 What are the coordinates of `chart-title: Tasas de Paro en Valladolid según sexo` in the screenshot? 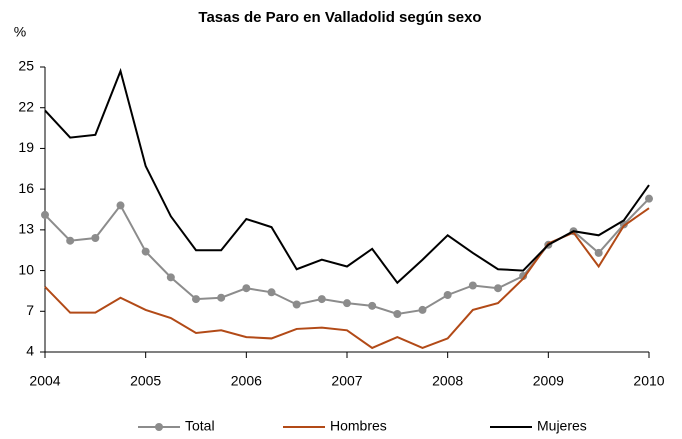 It's located at (339, 17).